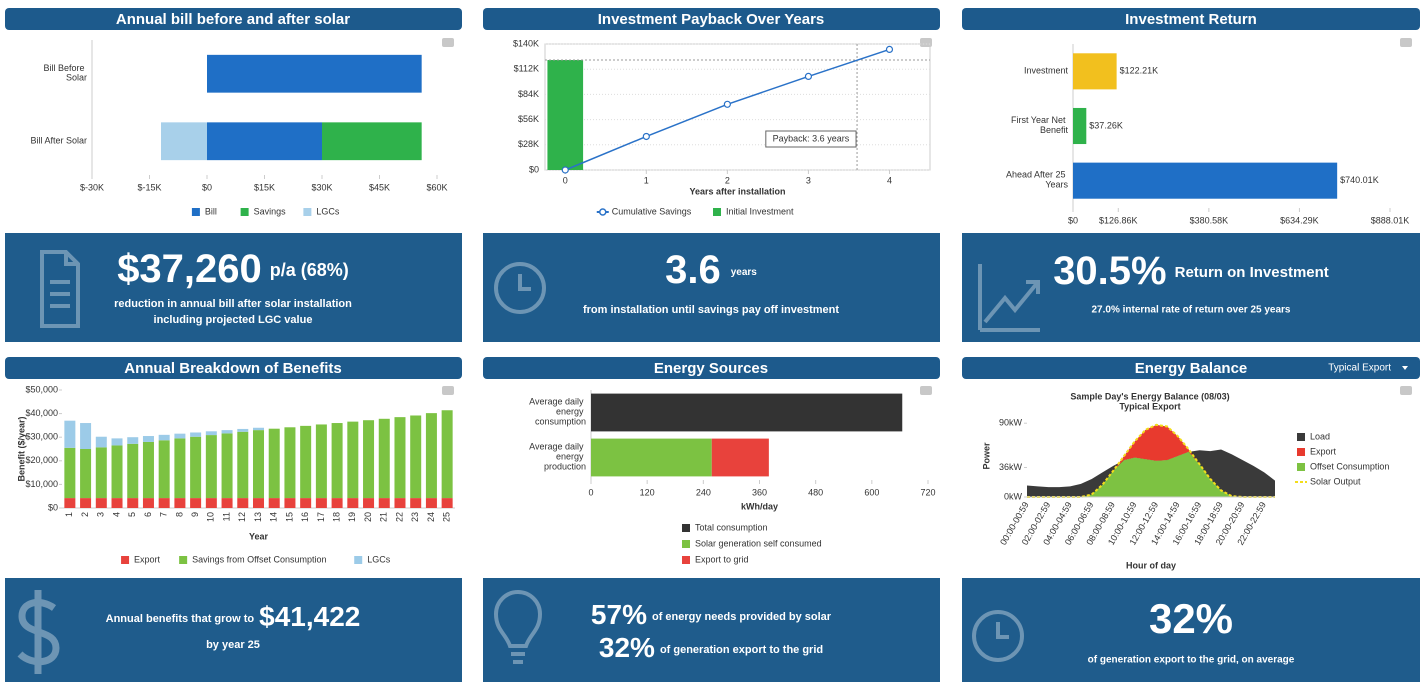 Image resolution: width=1428 pixels, height=682 pixels. Describe the element at coordinates (742, 617) in the screenshot. I see `stat-text: of energy needs provided by solar` at that location.